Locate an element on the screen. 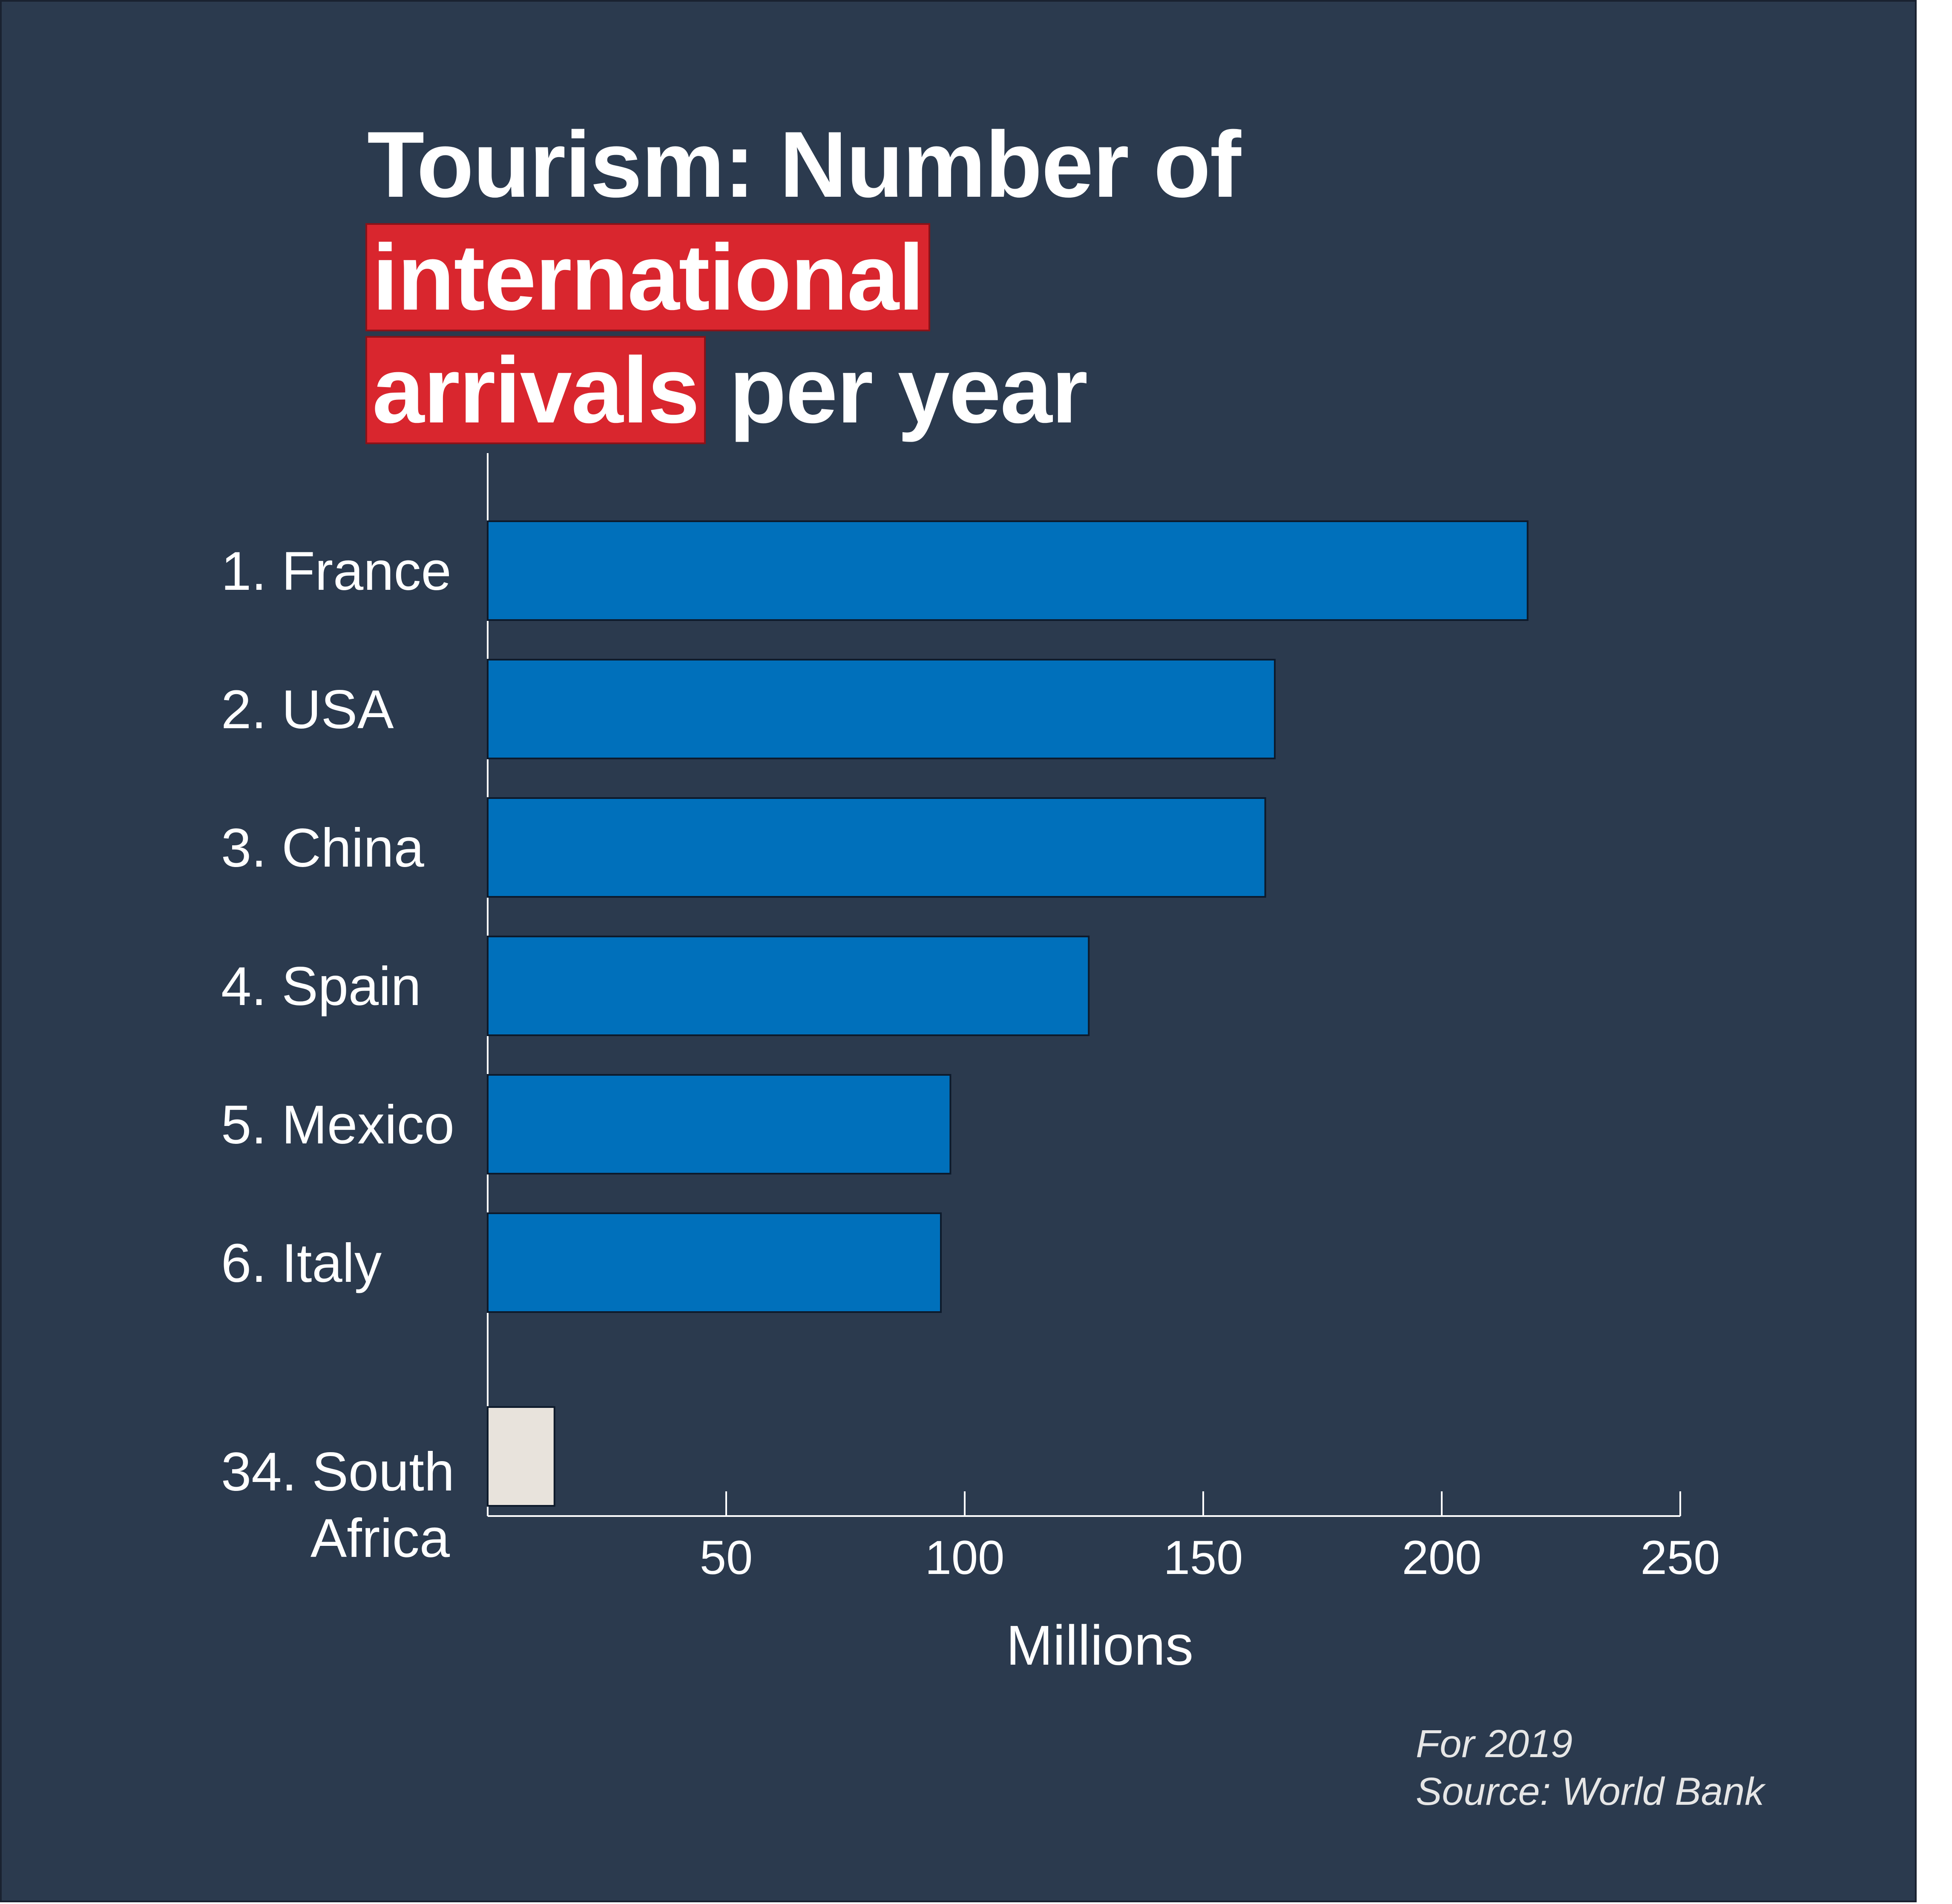 The height and width of the screenshot is (1904, 1952). title-highlight-arrivals: arrivals is located at coordinates (536, 390).